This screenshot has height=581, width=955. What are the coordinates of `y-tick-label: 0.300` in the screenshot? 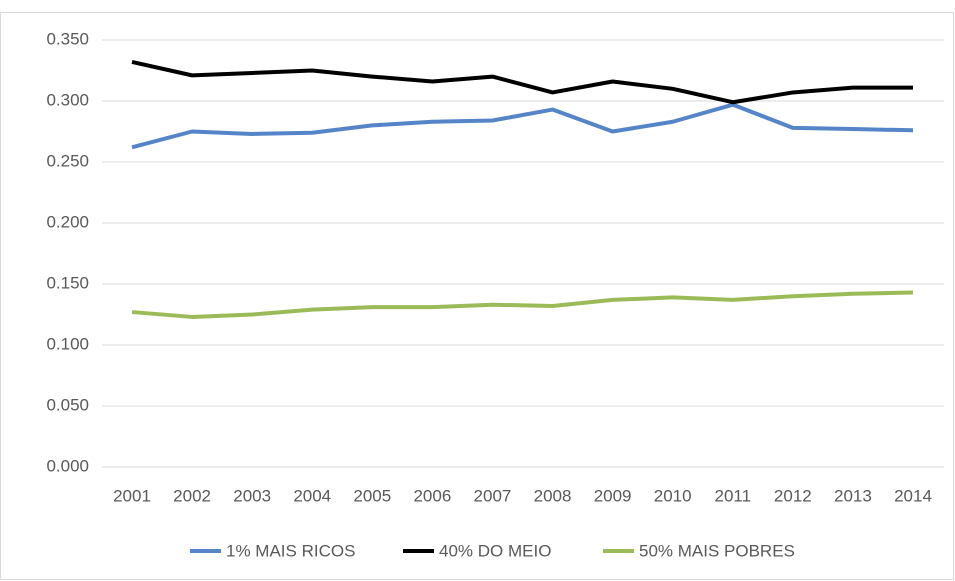 It's located at (67, 99).